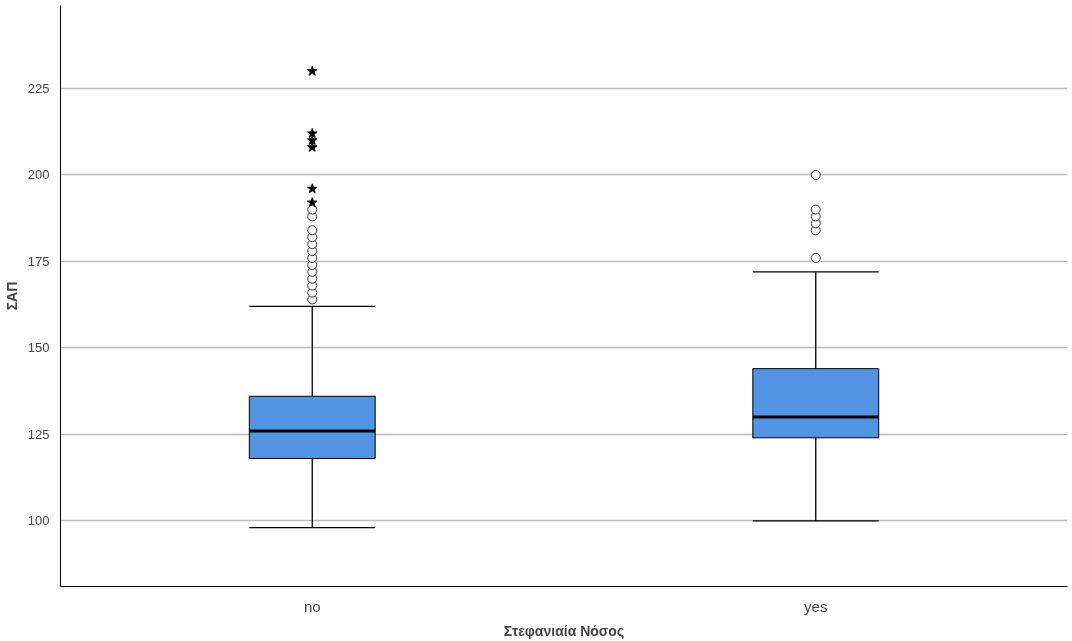  What do you see at coordinates (312, 606) in the screenshot?
I see `x-tick-label: no` at bounding box center [312, 606].